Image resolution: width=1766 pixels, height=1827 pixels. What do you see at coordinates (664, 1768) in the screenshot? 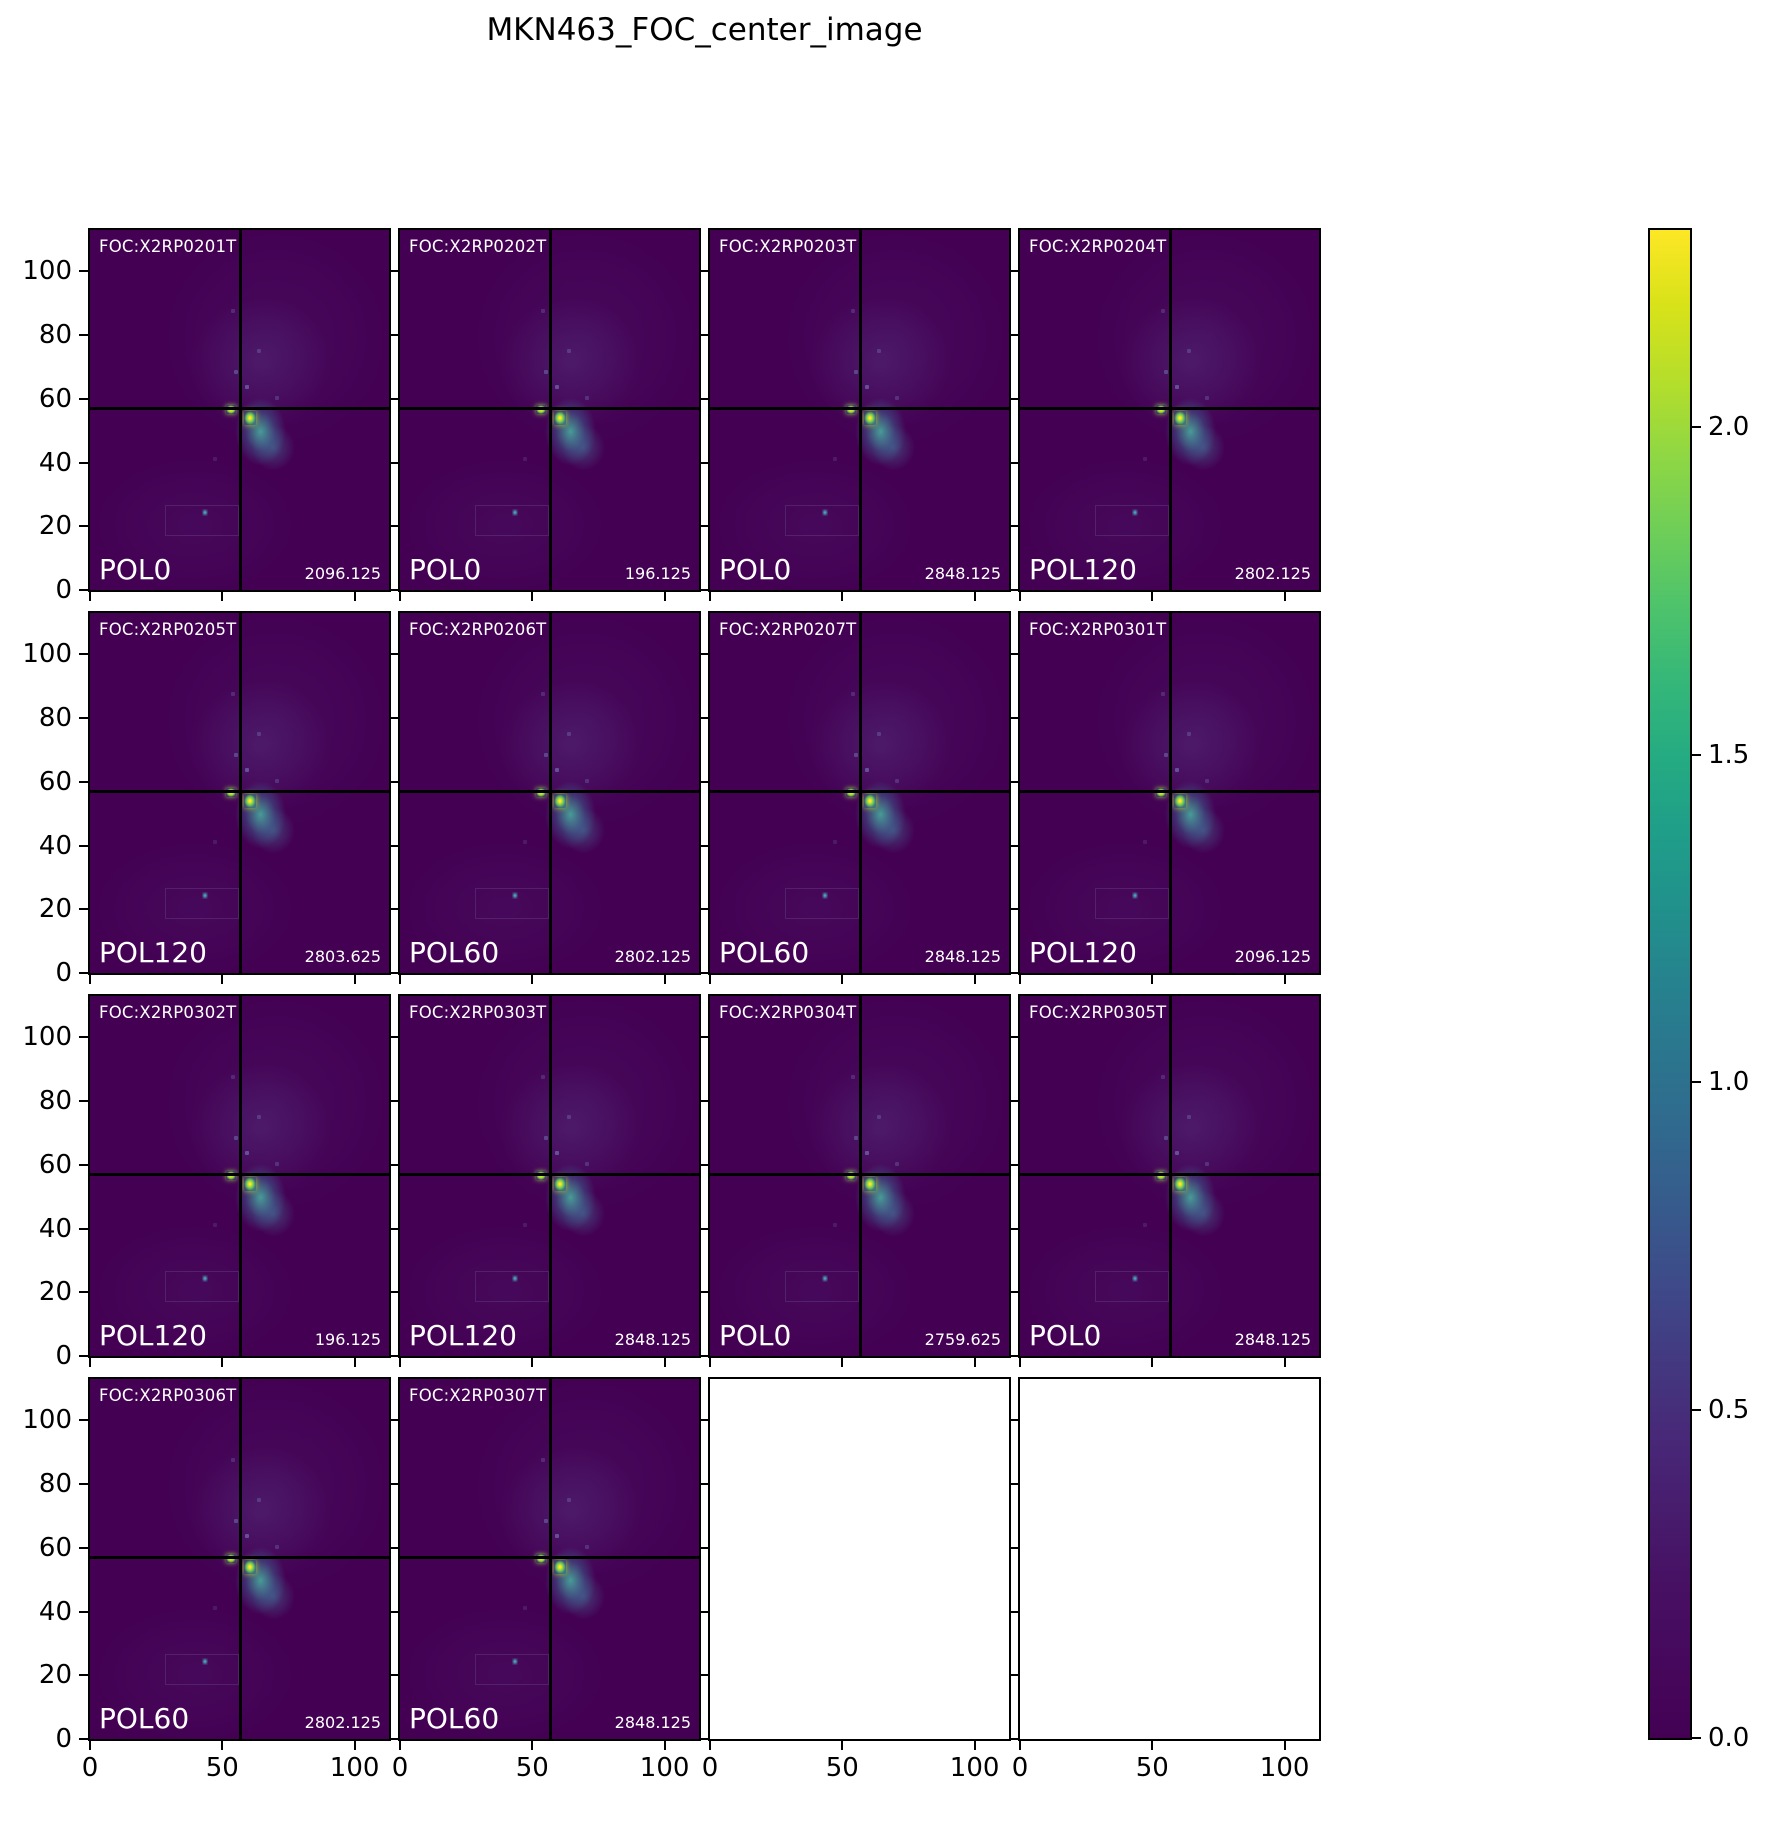
I see `x-tick-label: 100` at bounding box center [664, 1768].